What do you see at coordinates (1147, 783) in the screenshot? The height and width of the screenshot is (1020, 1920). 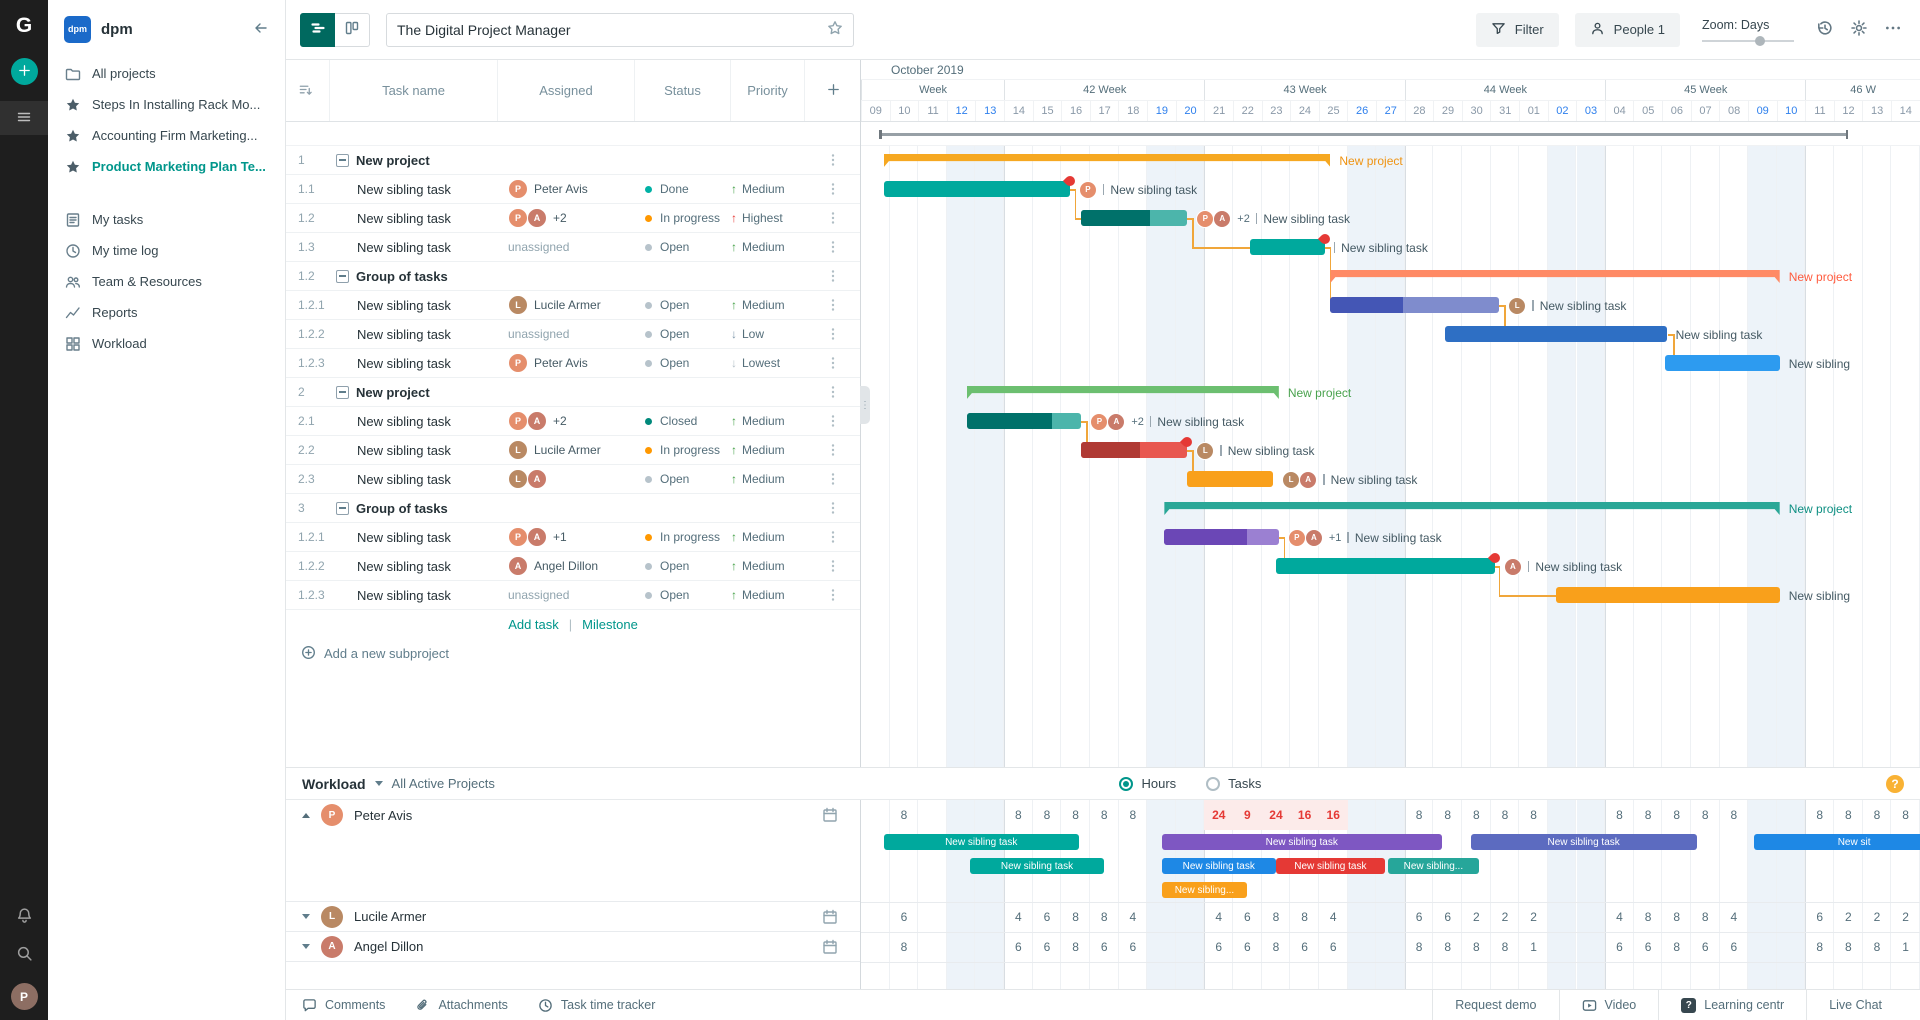 I see `workload-mode-hours: Hours` at bounding box center [1147, 783].